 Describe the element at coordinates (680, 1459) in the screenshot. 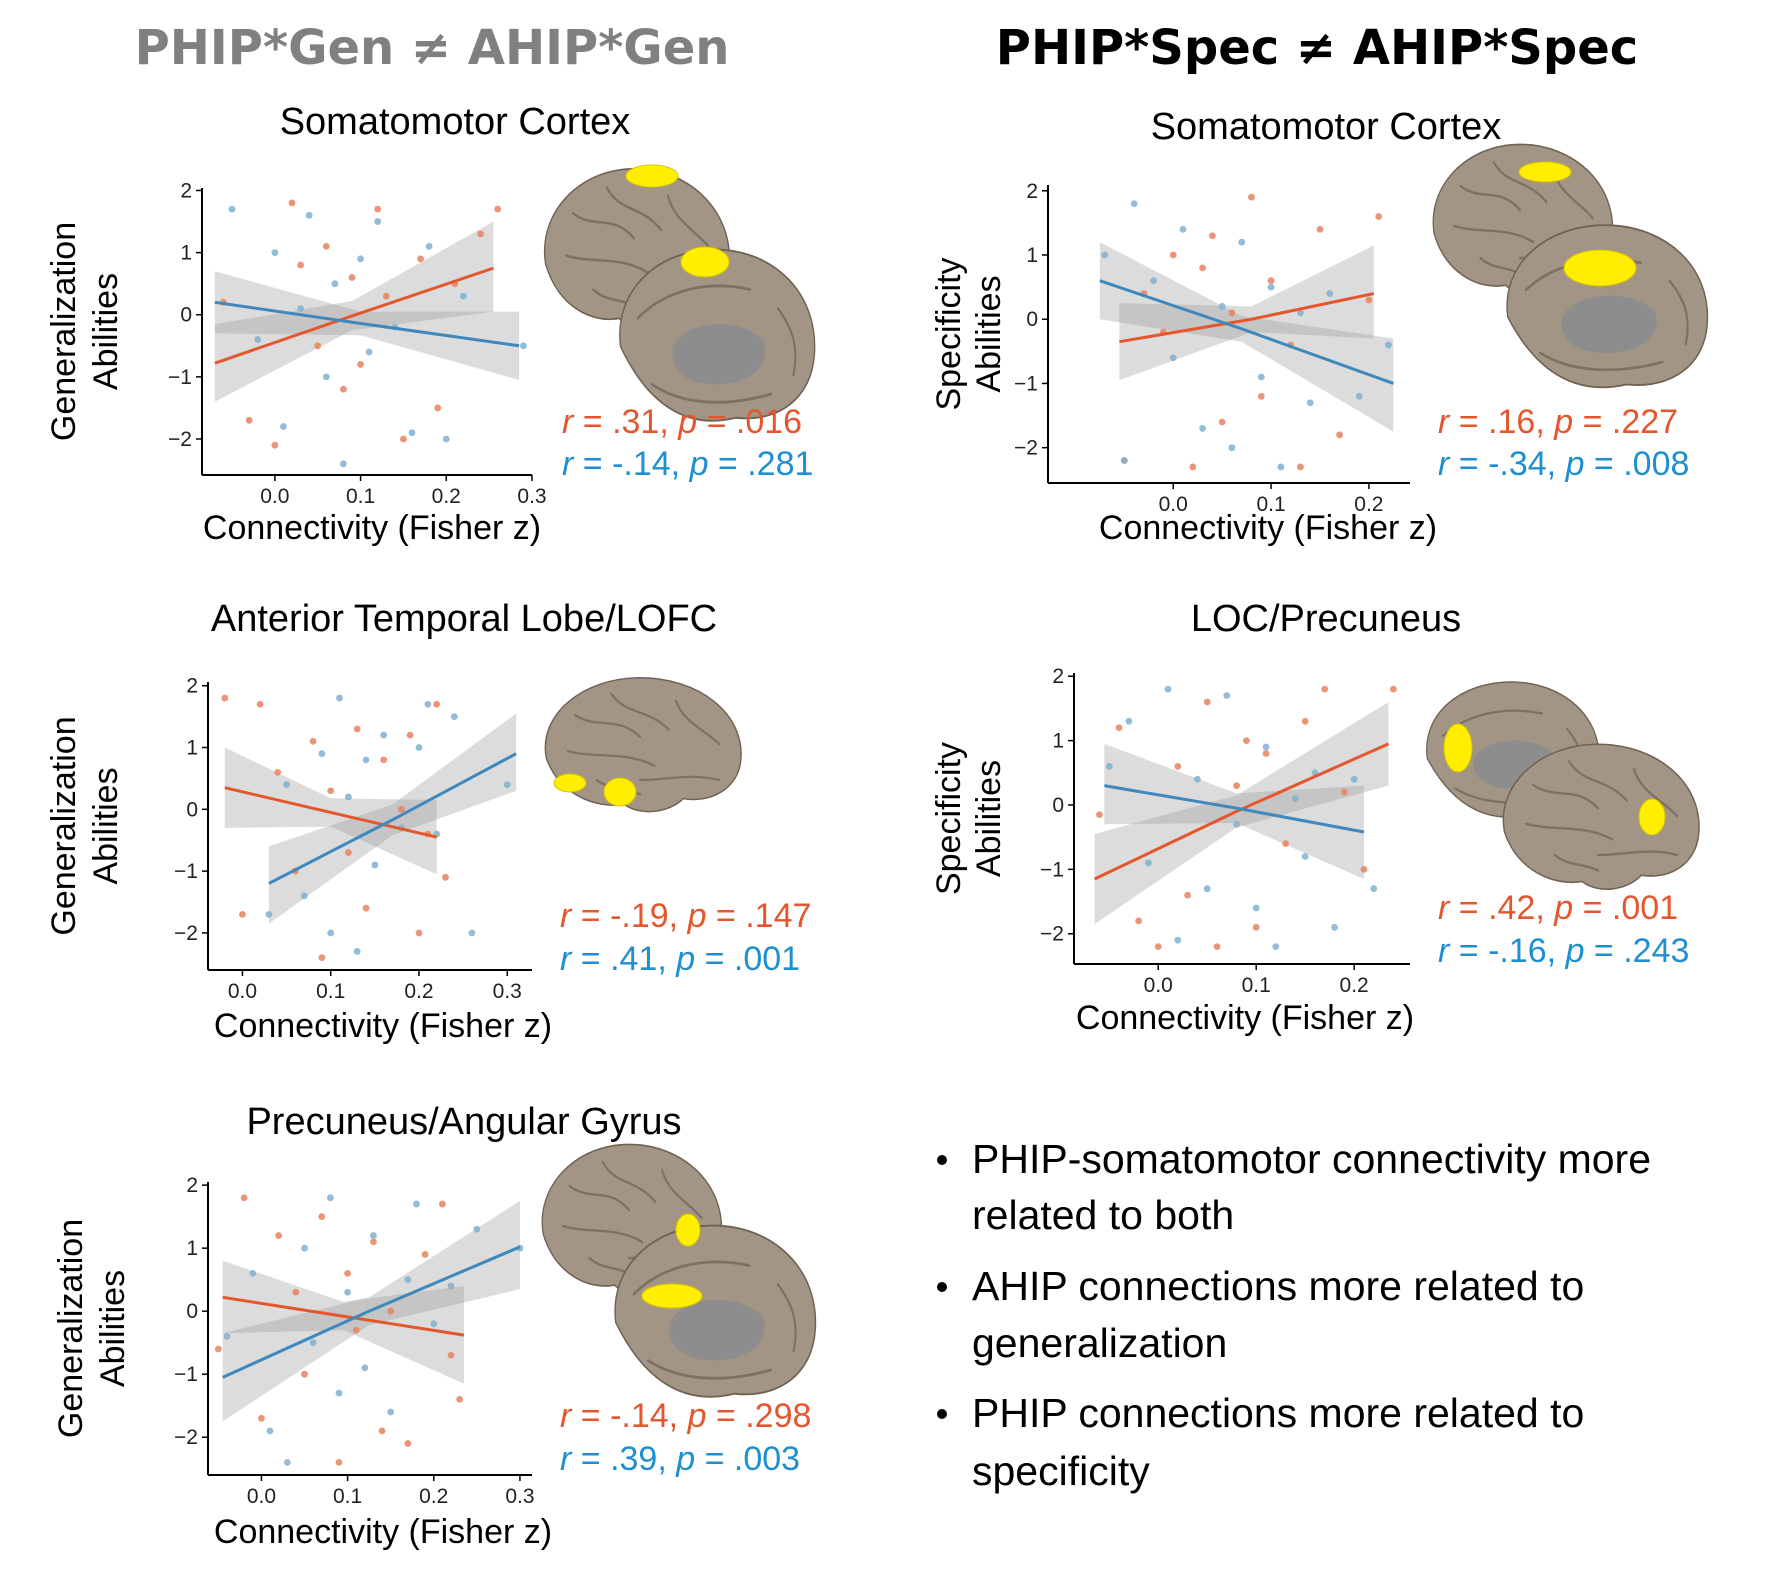

I see `stat-annotation: r = .39, p = .003` at that location.